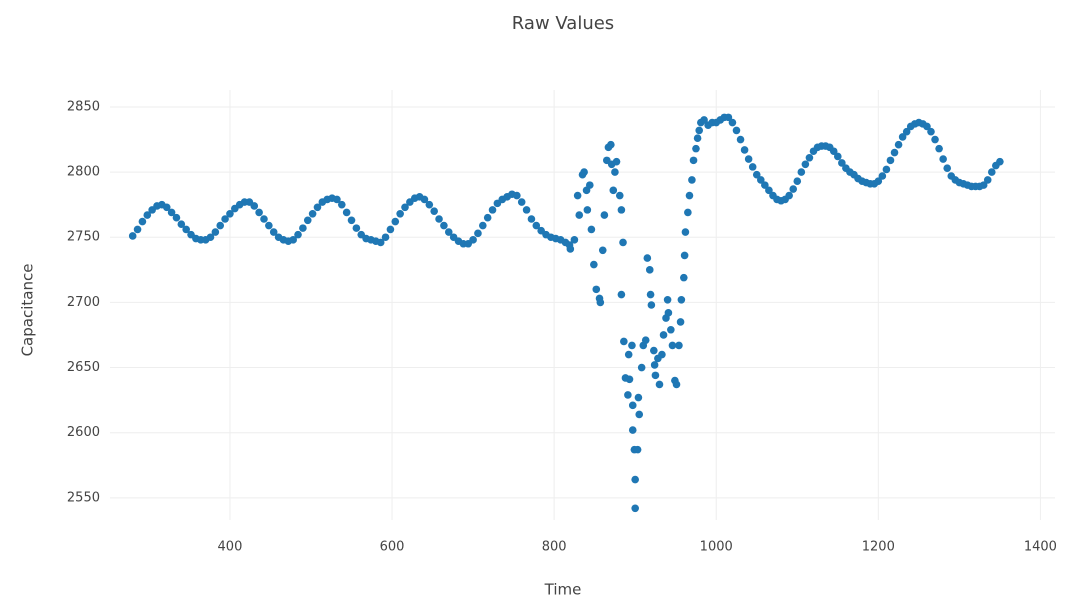 The width and height of the screenshot is (1080, 606). What do you see at coordinates (83, 172) in the screenshot?
I see `y-tick-label: 2800` at bounding box center [83, 172].